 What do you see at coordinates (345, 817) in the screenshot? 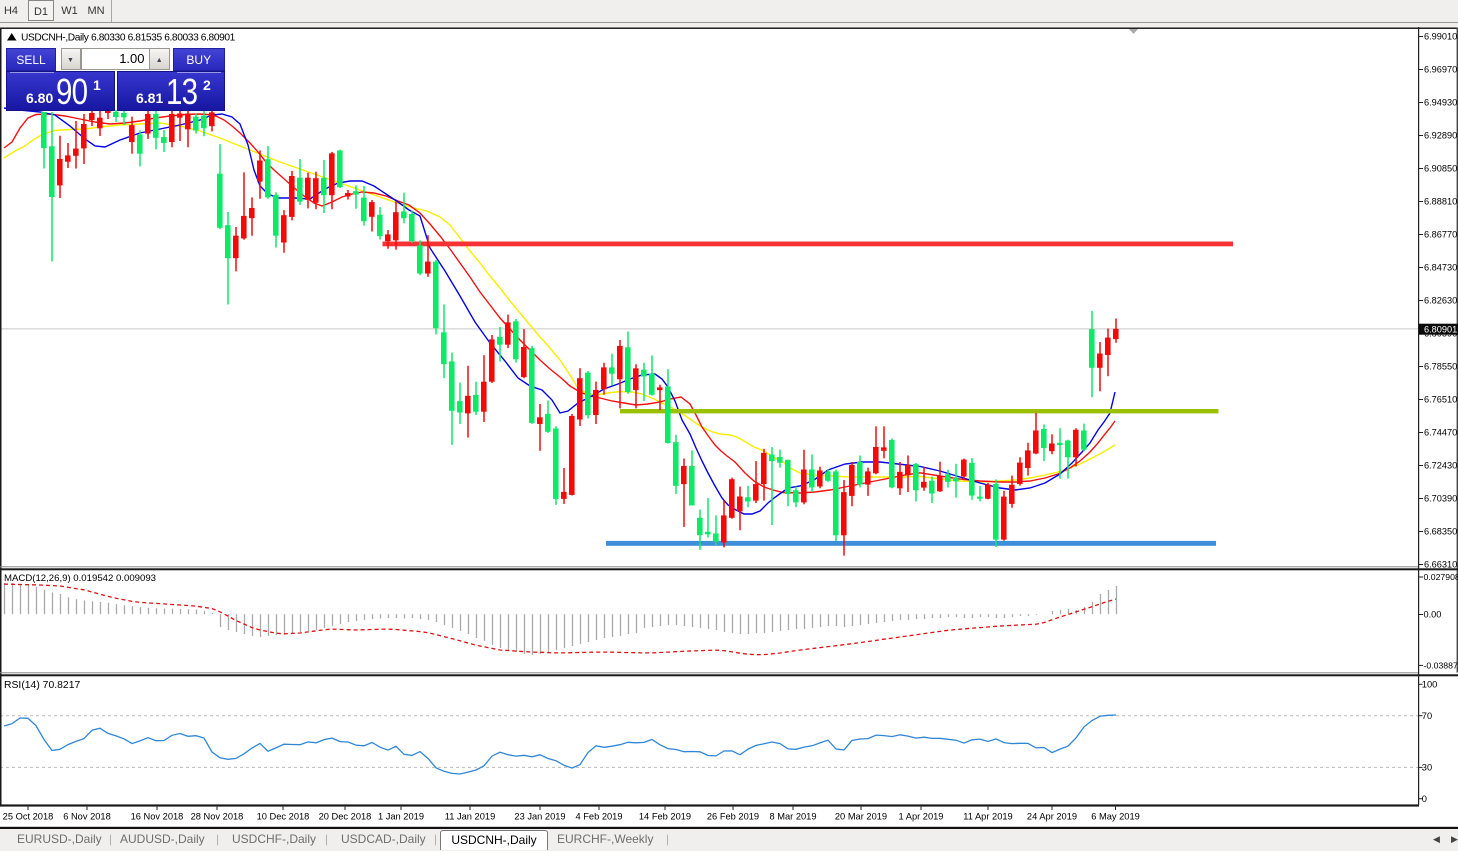
I see `svg-text: 20 Dec 2018` at bounding box center [345, 817].